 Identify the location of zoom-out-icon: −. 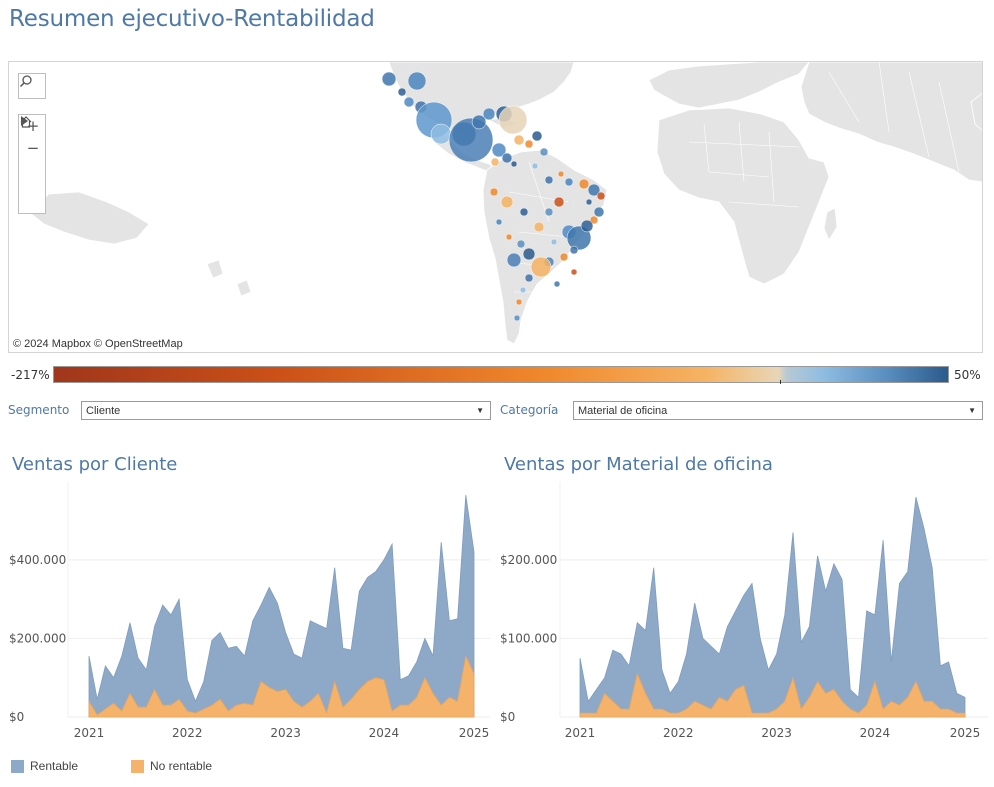
(33, 148).